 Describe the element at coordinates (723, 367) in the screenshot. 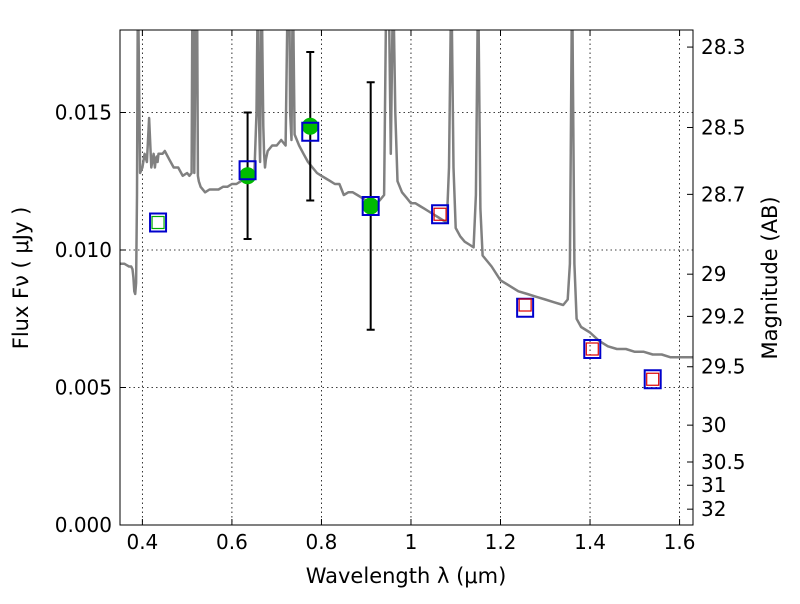

I see `y2-tick-label: 29.5` at that location.